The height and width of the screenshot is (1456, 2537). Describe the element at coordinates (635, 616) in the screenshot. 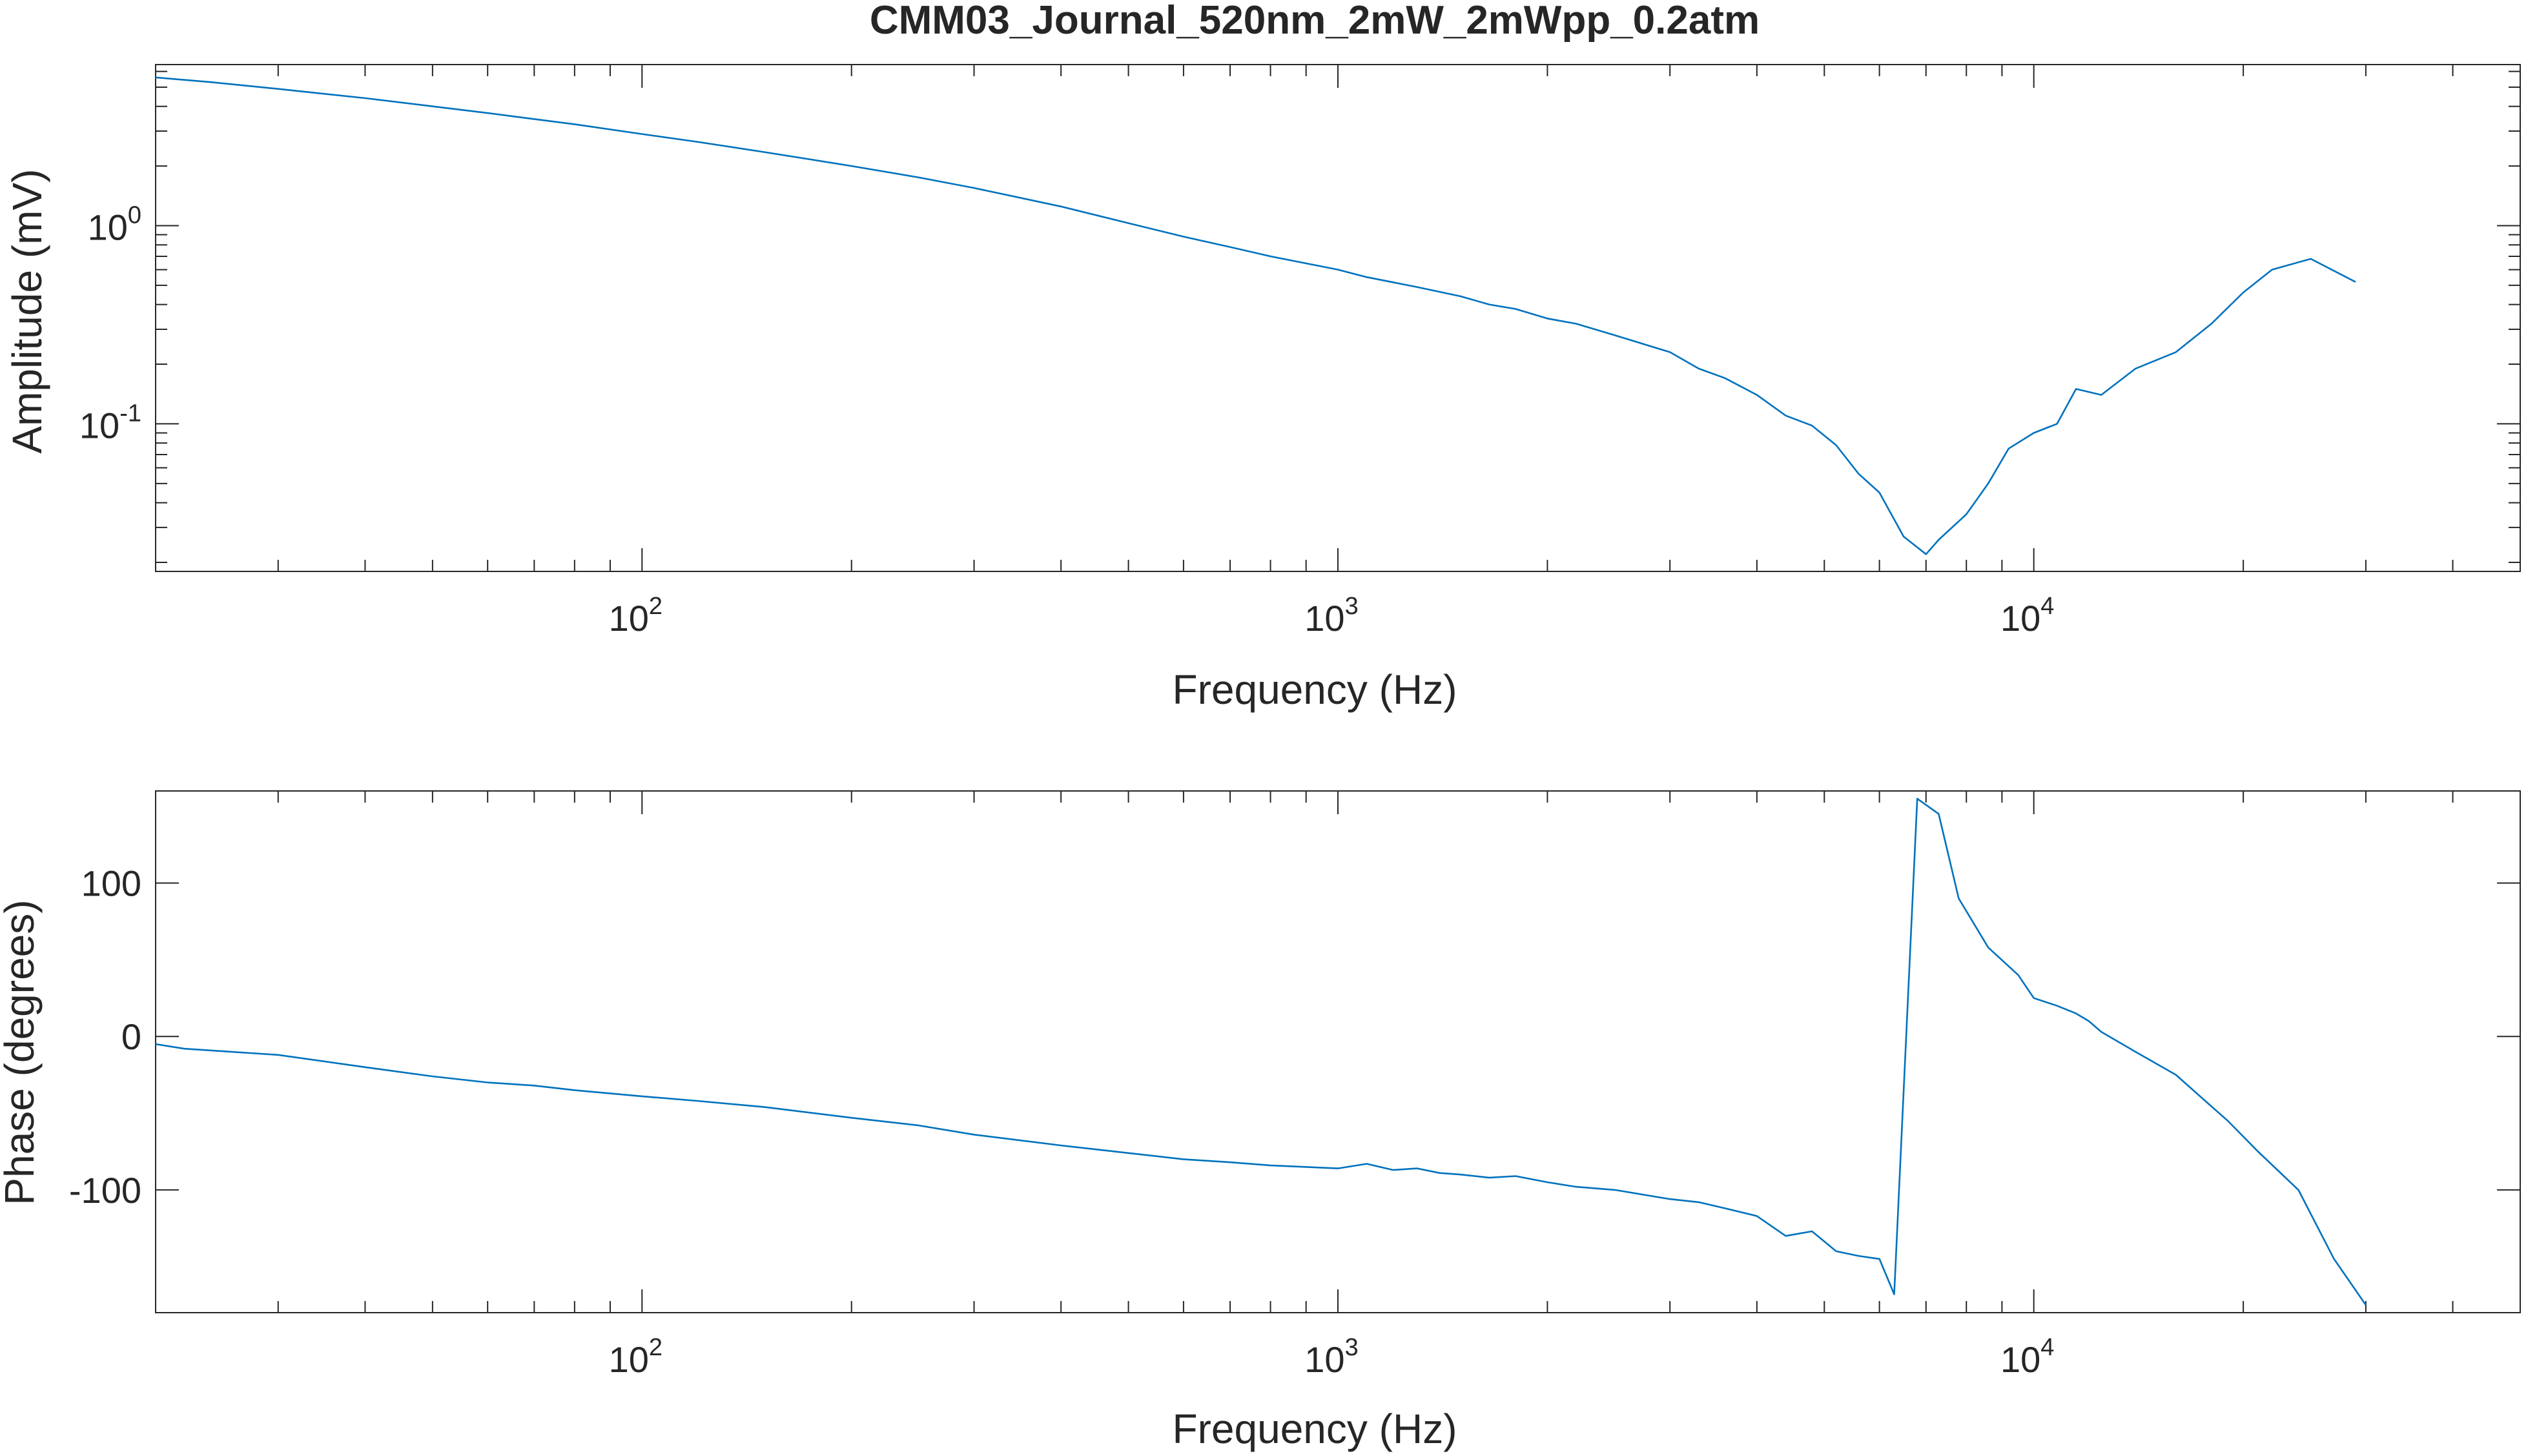

I see `amplitude-x-tick-label: 10²` at that location.